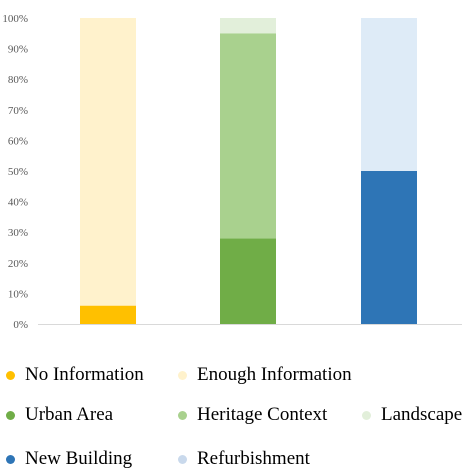 Image resolution: width=474 pixels, height=474 pixels. I want to click on legend-item-refurbishment: Refurbishment, so click(244, 459).